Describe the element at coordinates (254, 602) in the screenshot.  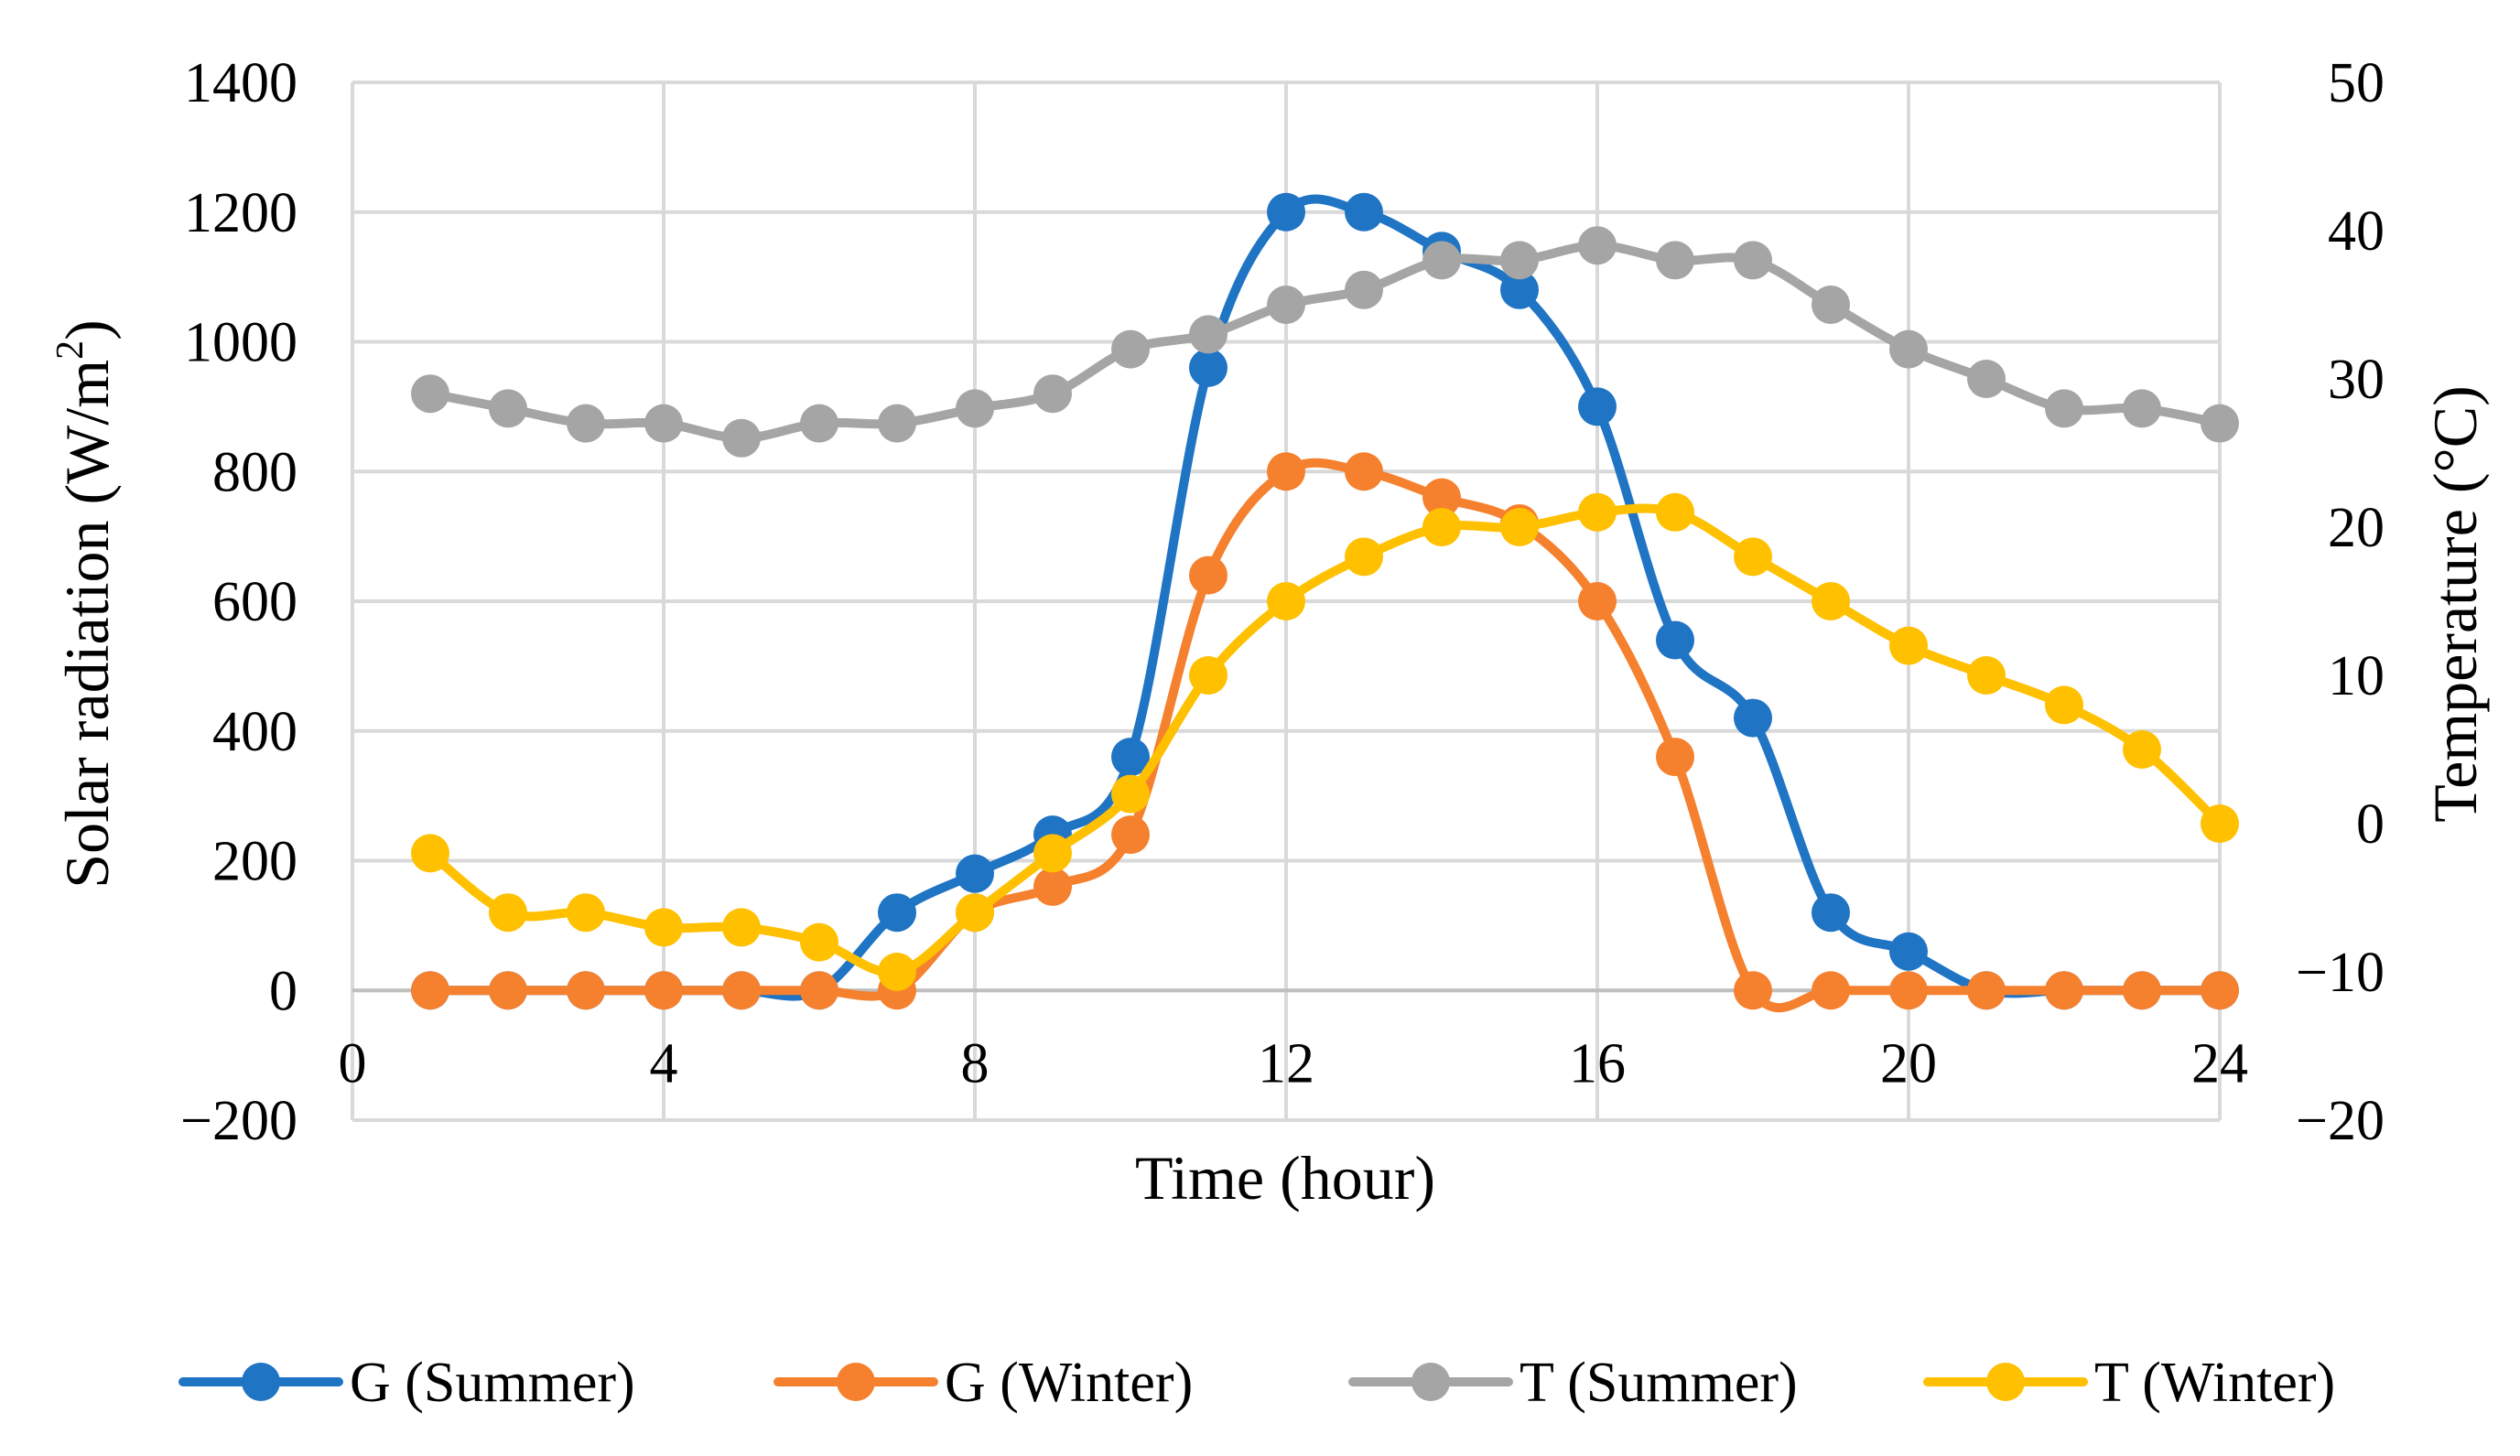
I see `y-left-tick-label: 600` at that location.